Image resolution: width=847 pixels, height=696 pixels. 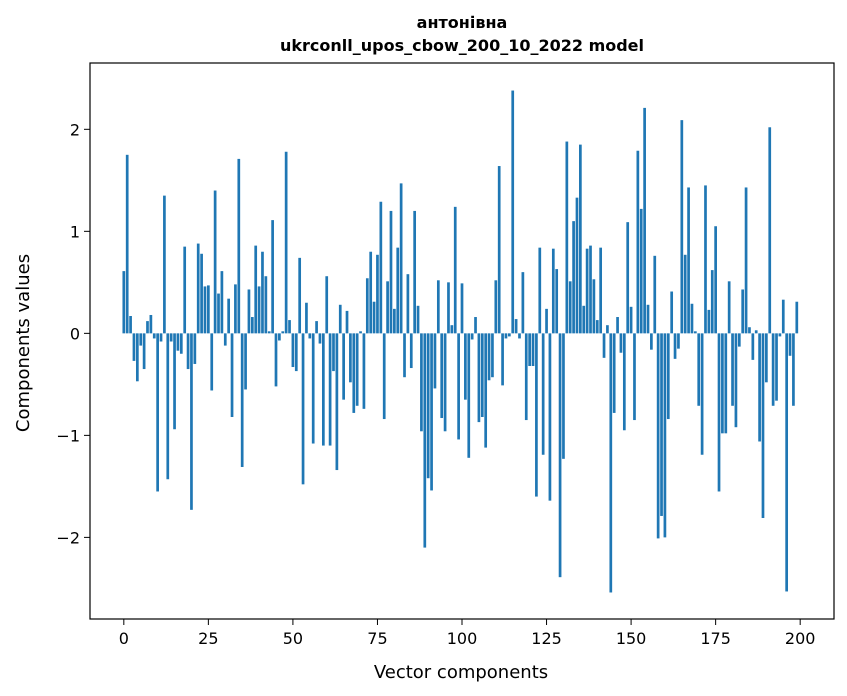 I want to click on x-tick-label: 200, so click(x=800, y=638).